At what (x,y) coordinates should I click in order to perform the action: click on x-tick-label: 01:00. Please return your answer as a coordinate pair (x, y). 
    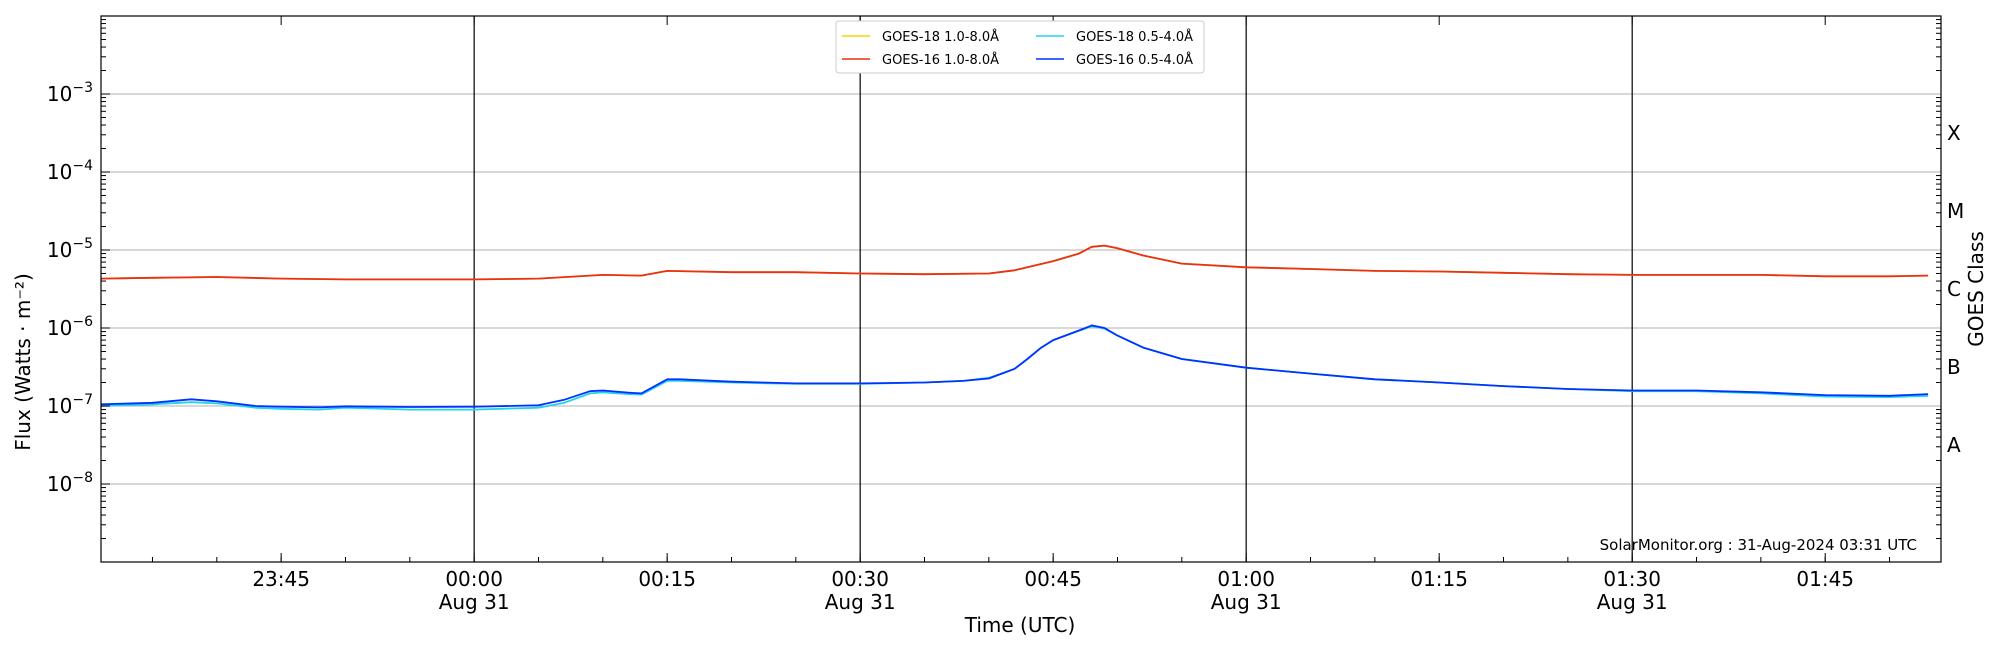
    Looking at the image, I should click on (1246, 579).